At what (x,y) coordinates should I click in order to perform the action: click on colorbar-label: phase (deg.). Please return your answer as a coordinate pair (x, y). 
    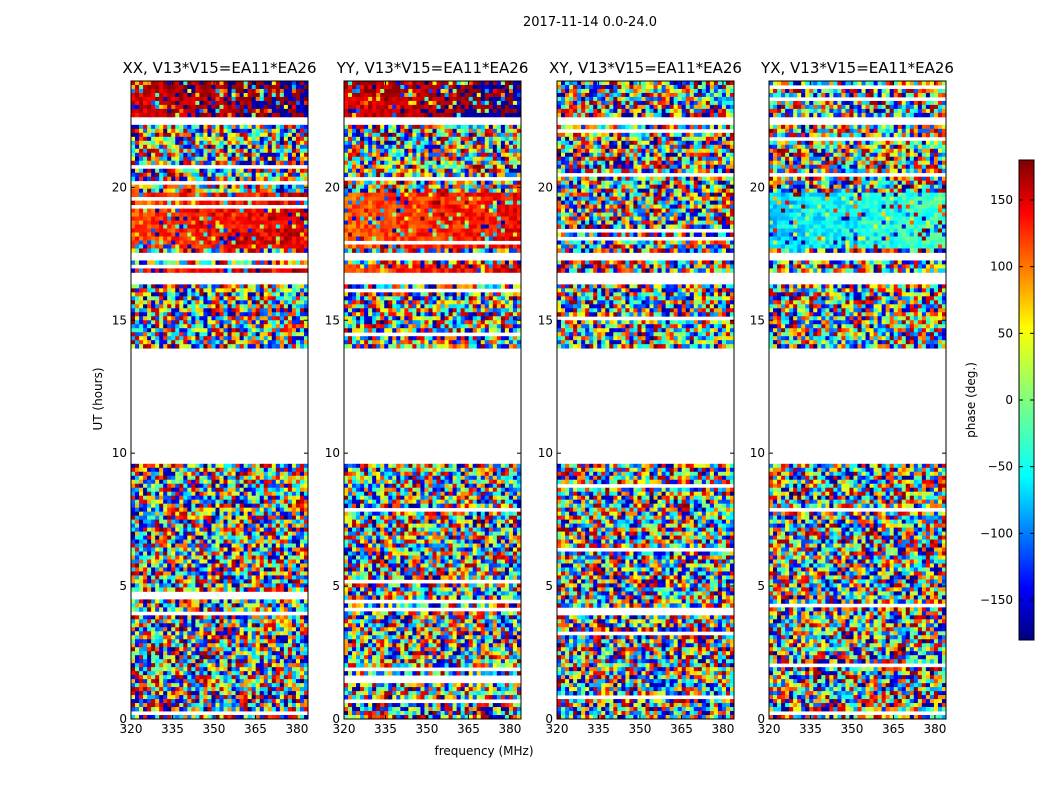
    Looking at the image, I should click on (971, 400).